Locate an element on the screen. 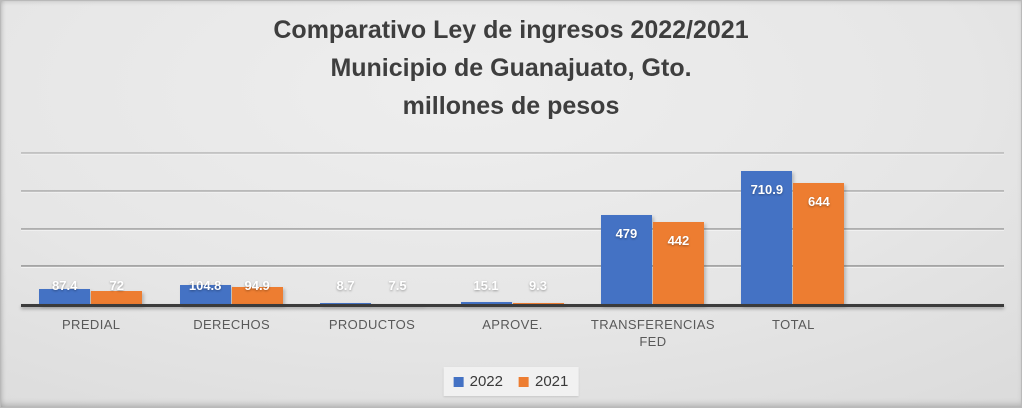 Image resolution: width=1022 pixels, height=408 pixels. bar-2022-derechos is located at coordinates (205, 295).